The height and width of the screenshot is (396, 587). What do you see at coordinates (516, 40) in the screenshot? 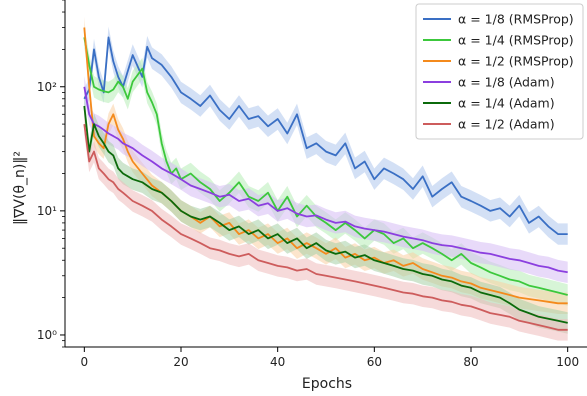
I see `legend-label: α = 1/4 (RMSProp)` at bounding box center [516, 40].